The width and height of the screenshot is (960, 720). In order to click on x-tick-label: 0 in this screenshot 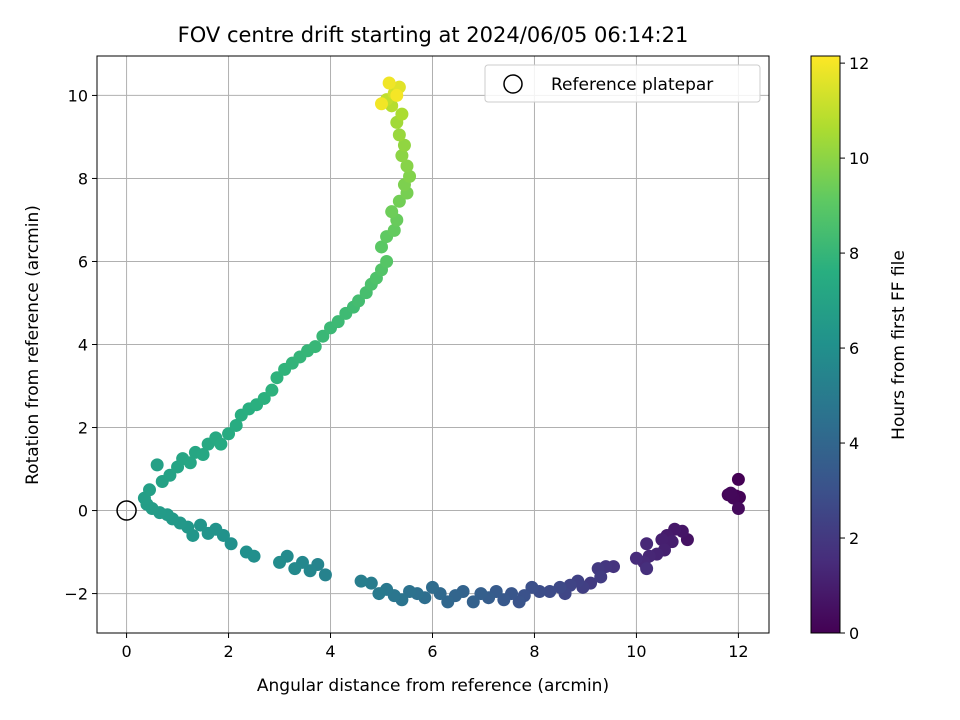, I will do `click(126, 651)`.